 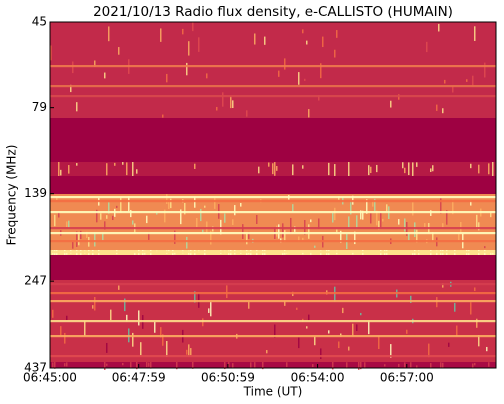 What do you see at coordinates (35, 193) in the screenshot?
I see `y-tick-label: 139` at bounding box center [35, 193].